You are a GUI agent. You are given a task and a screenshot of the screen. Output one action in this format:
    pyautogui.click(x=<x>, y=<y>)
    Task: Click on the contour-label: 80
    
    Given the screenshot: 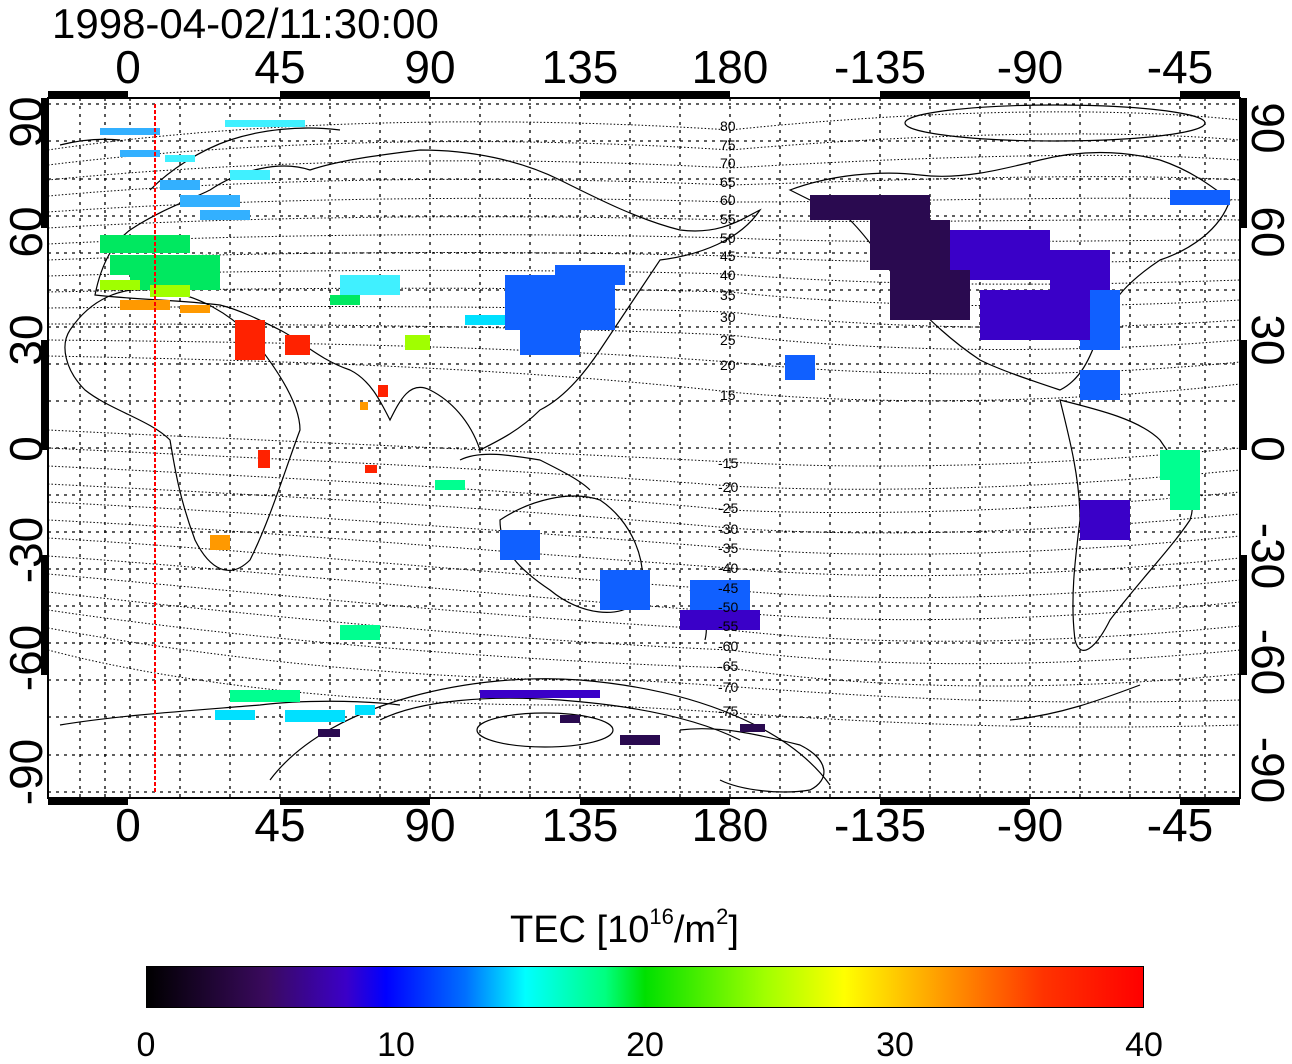 What is the action you would take?
    pyautogui.click(x=728, y=126)
    